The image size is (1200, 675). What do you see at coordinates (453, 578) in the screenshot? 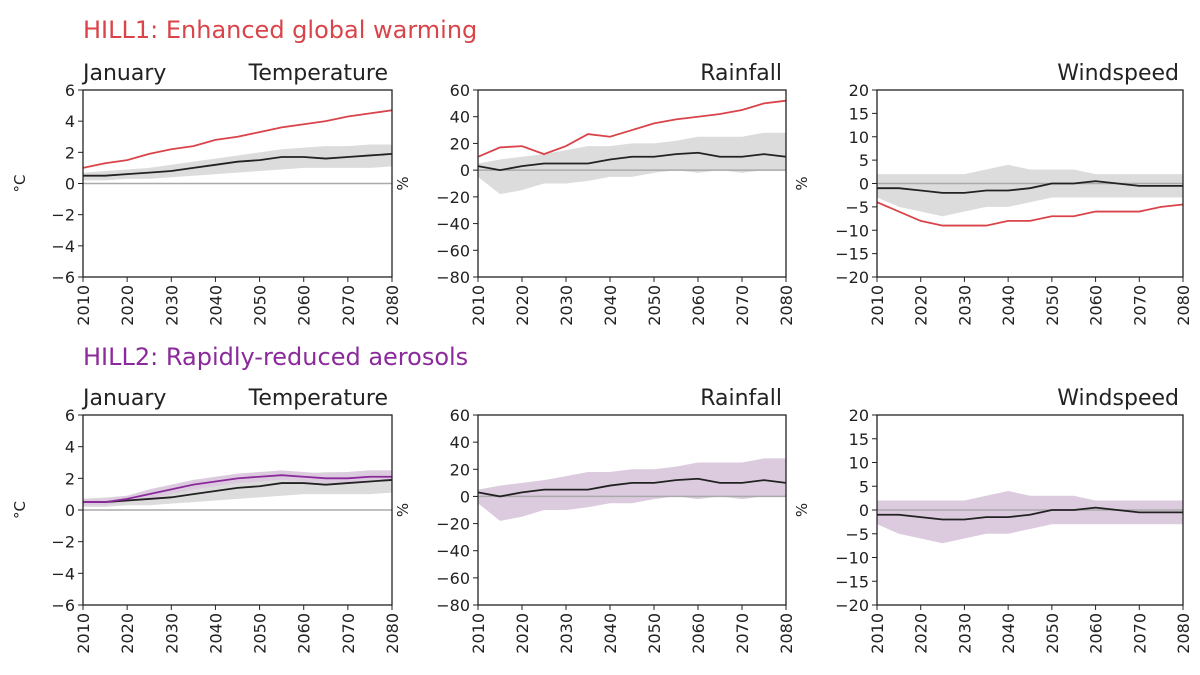
I see `y-tick-label: −60` at bounding box center [453, 578].